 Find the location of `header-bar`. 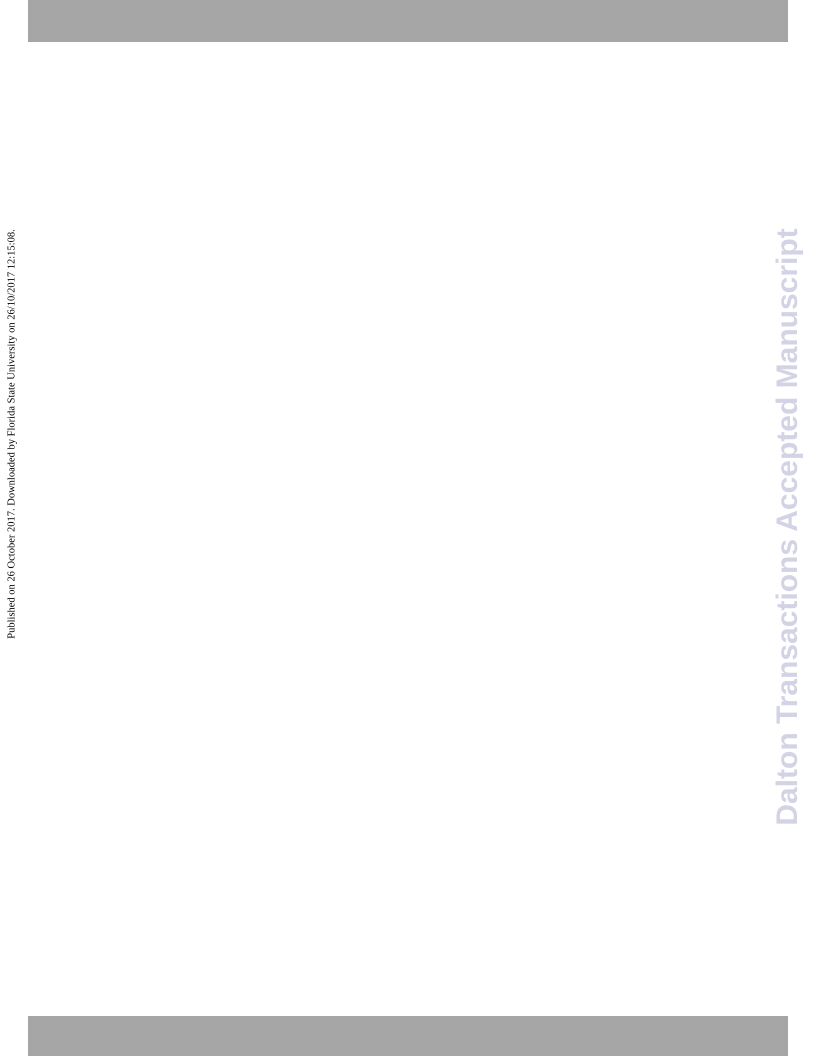

header-bar is located at coordinates (408, 21).